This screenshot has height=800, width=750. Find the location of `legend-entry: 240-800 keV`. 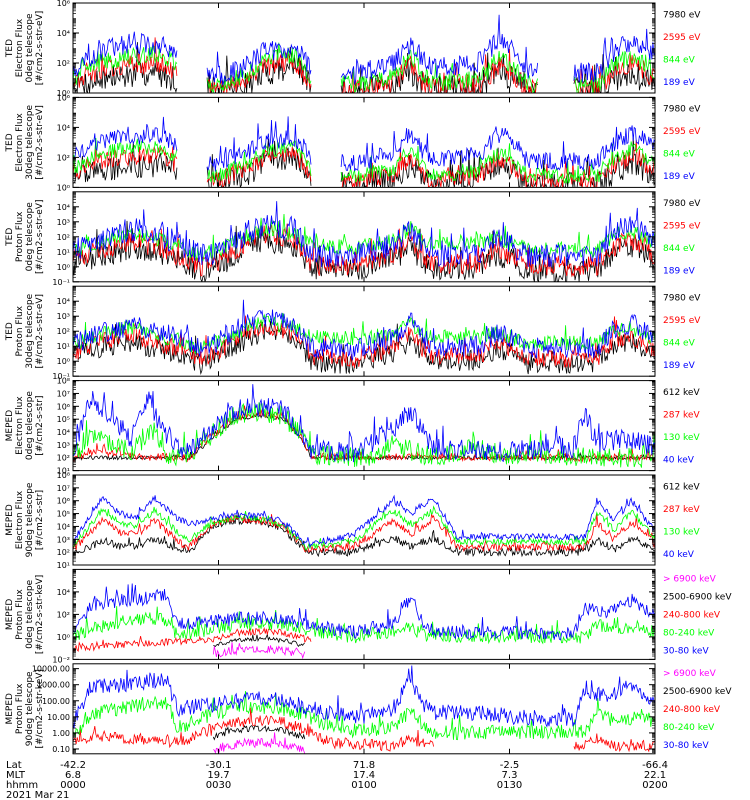

legend-entry: 240-800 keV is located at coordinates (692, 615).